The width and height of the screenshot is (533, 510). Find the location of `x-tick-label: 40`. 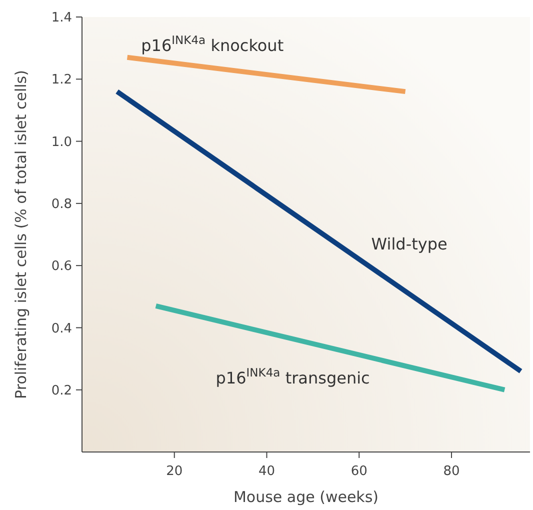

x-tick-label: 40 is located at coordinates (267, 471).